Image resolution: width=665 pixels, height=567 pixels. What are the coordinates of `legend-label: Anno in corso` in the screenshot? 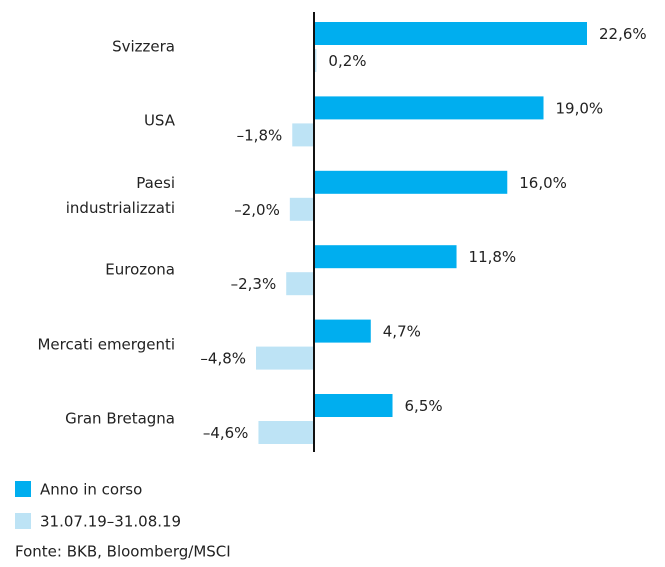 It's located at (91, 490).